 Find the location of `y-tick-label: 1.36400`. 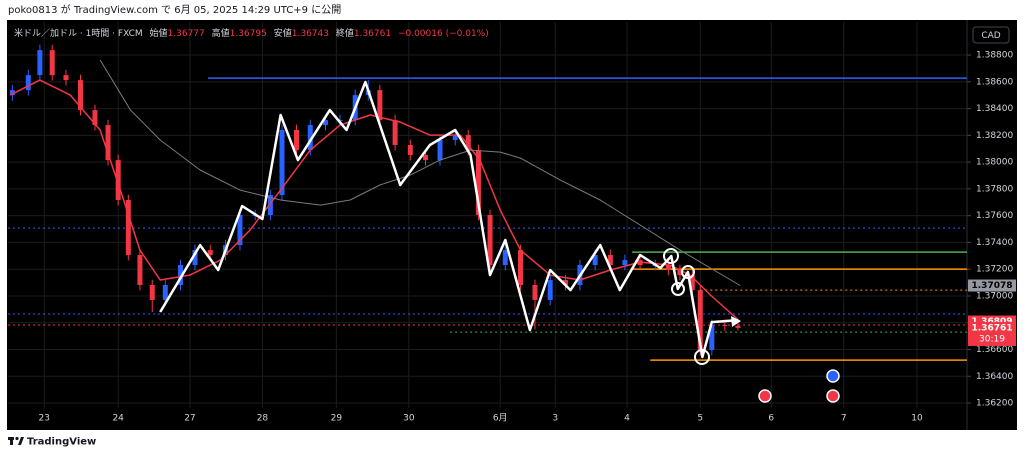

y-tick-label: 1.36400 is located at coordinates (994, 377).